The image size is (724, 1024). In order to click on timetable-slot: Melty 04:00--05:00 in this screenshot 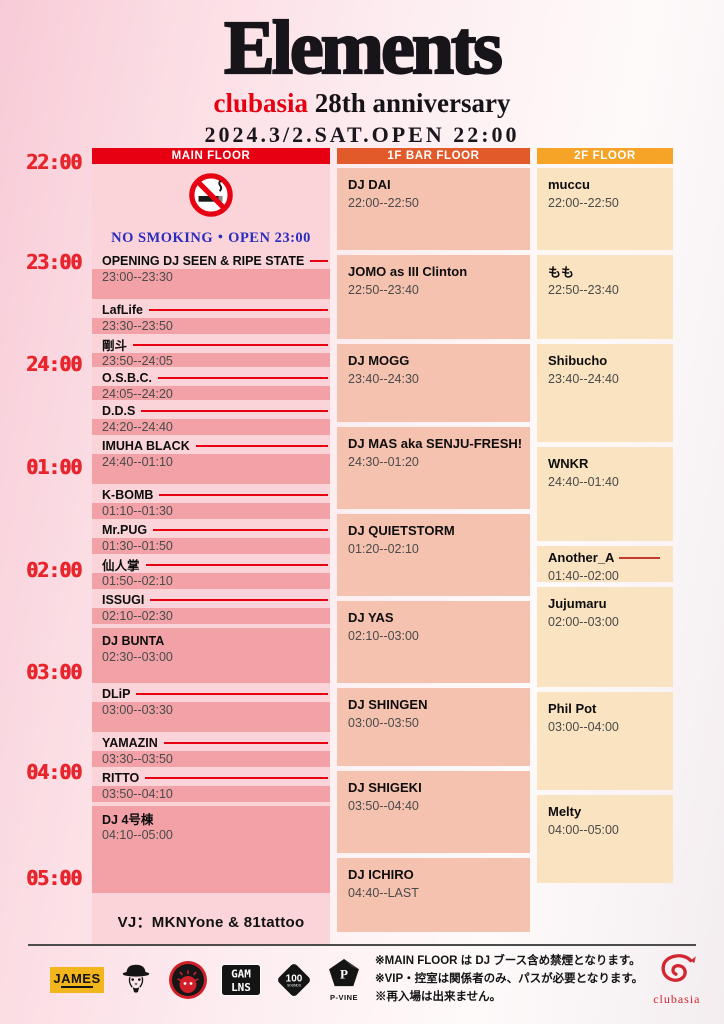, I will do `click(605, 839)`.